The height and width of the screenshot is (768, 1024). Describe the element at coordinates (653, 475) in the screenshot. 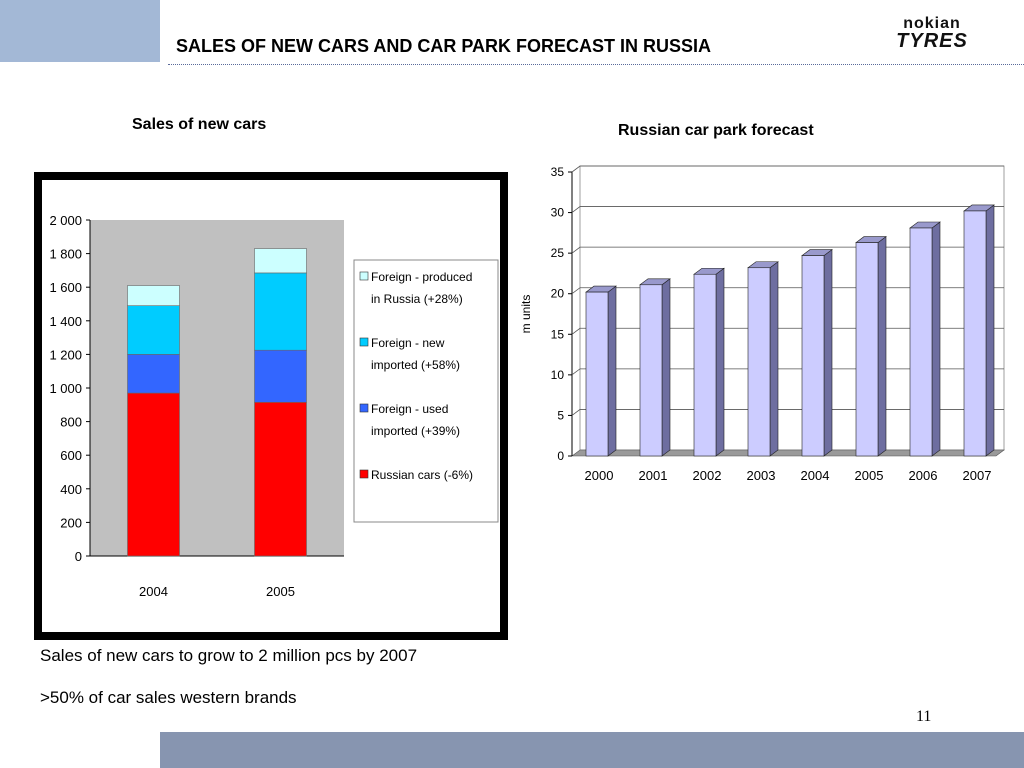

I see `park-x-tick-label: 2001` at that location.